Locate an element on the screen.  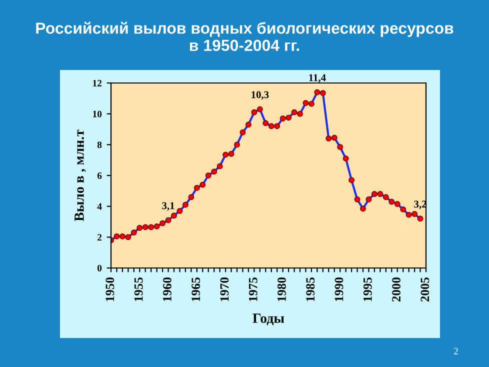
annotation: 10,3 is located at coordinates (260, 95).